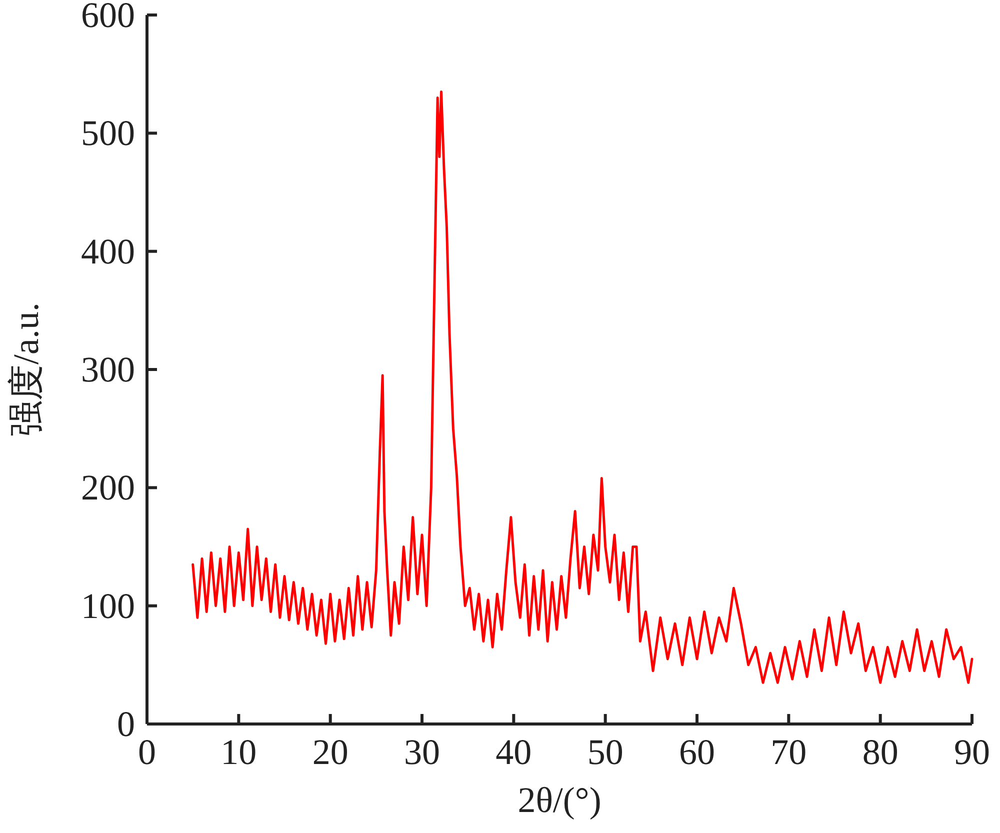 This screenshot has height=833, width=1000. I want to click on y-tick-label: 600, so click(108, 17).